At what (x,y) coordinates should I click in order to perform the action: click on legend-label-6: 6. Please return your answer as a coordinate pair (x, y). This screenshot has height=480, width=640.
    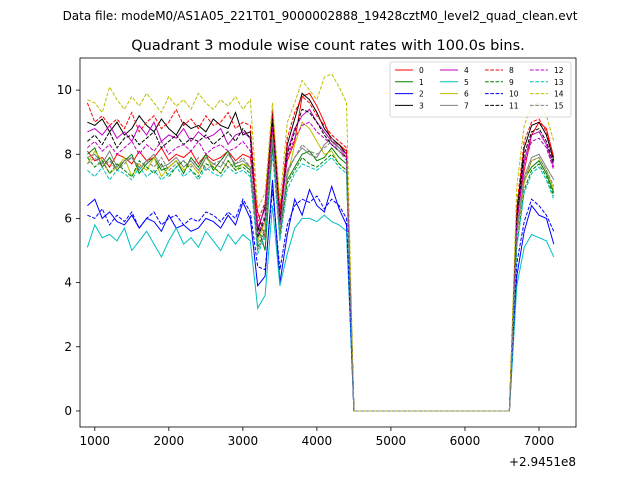
    Looking at the image, I should click on (466, 94).